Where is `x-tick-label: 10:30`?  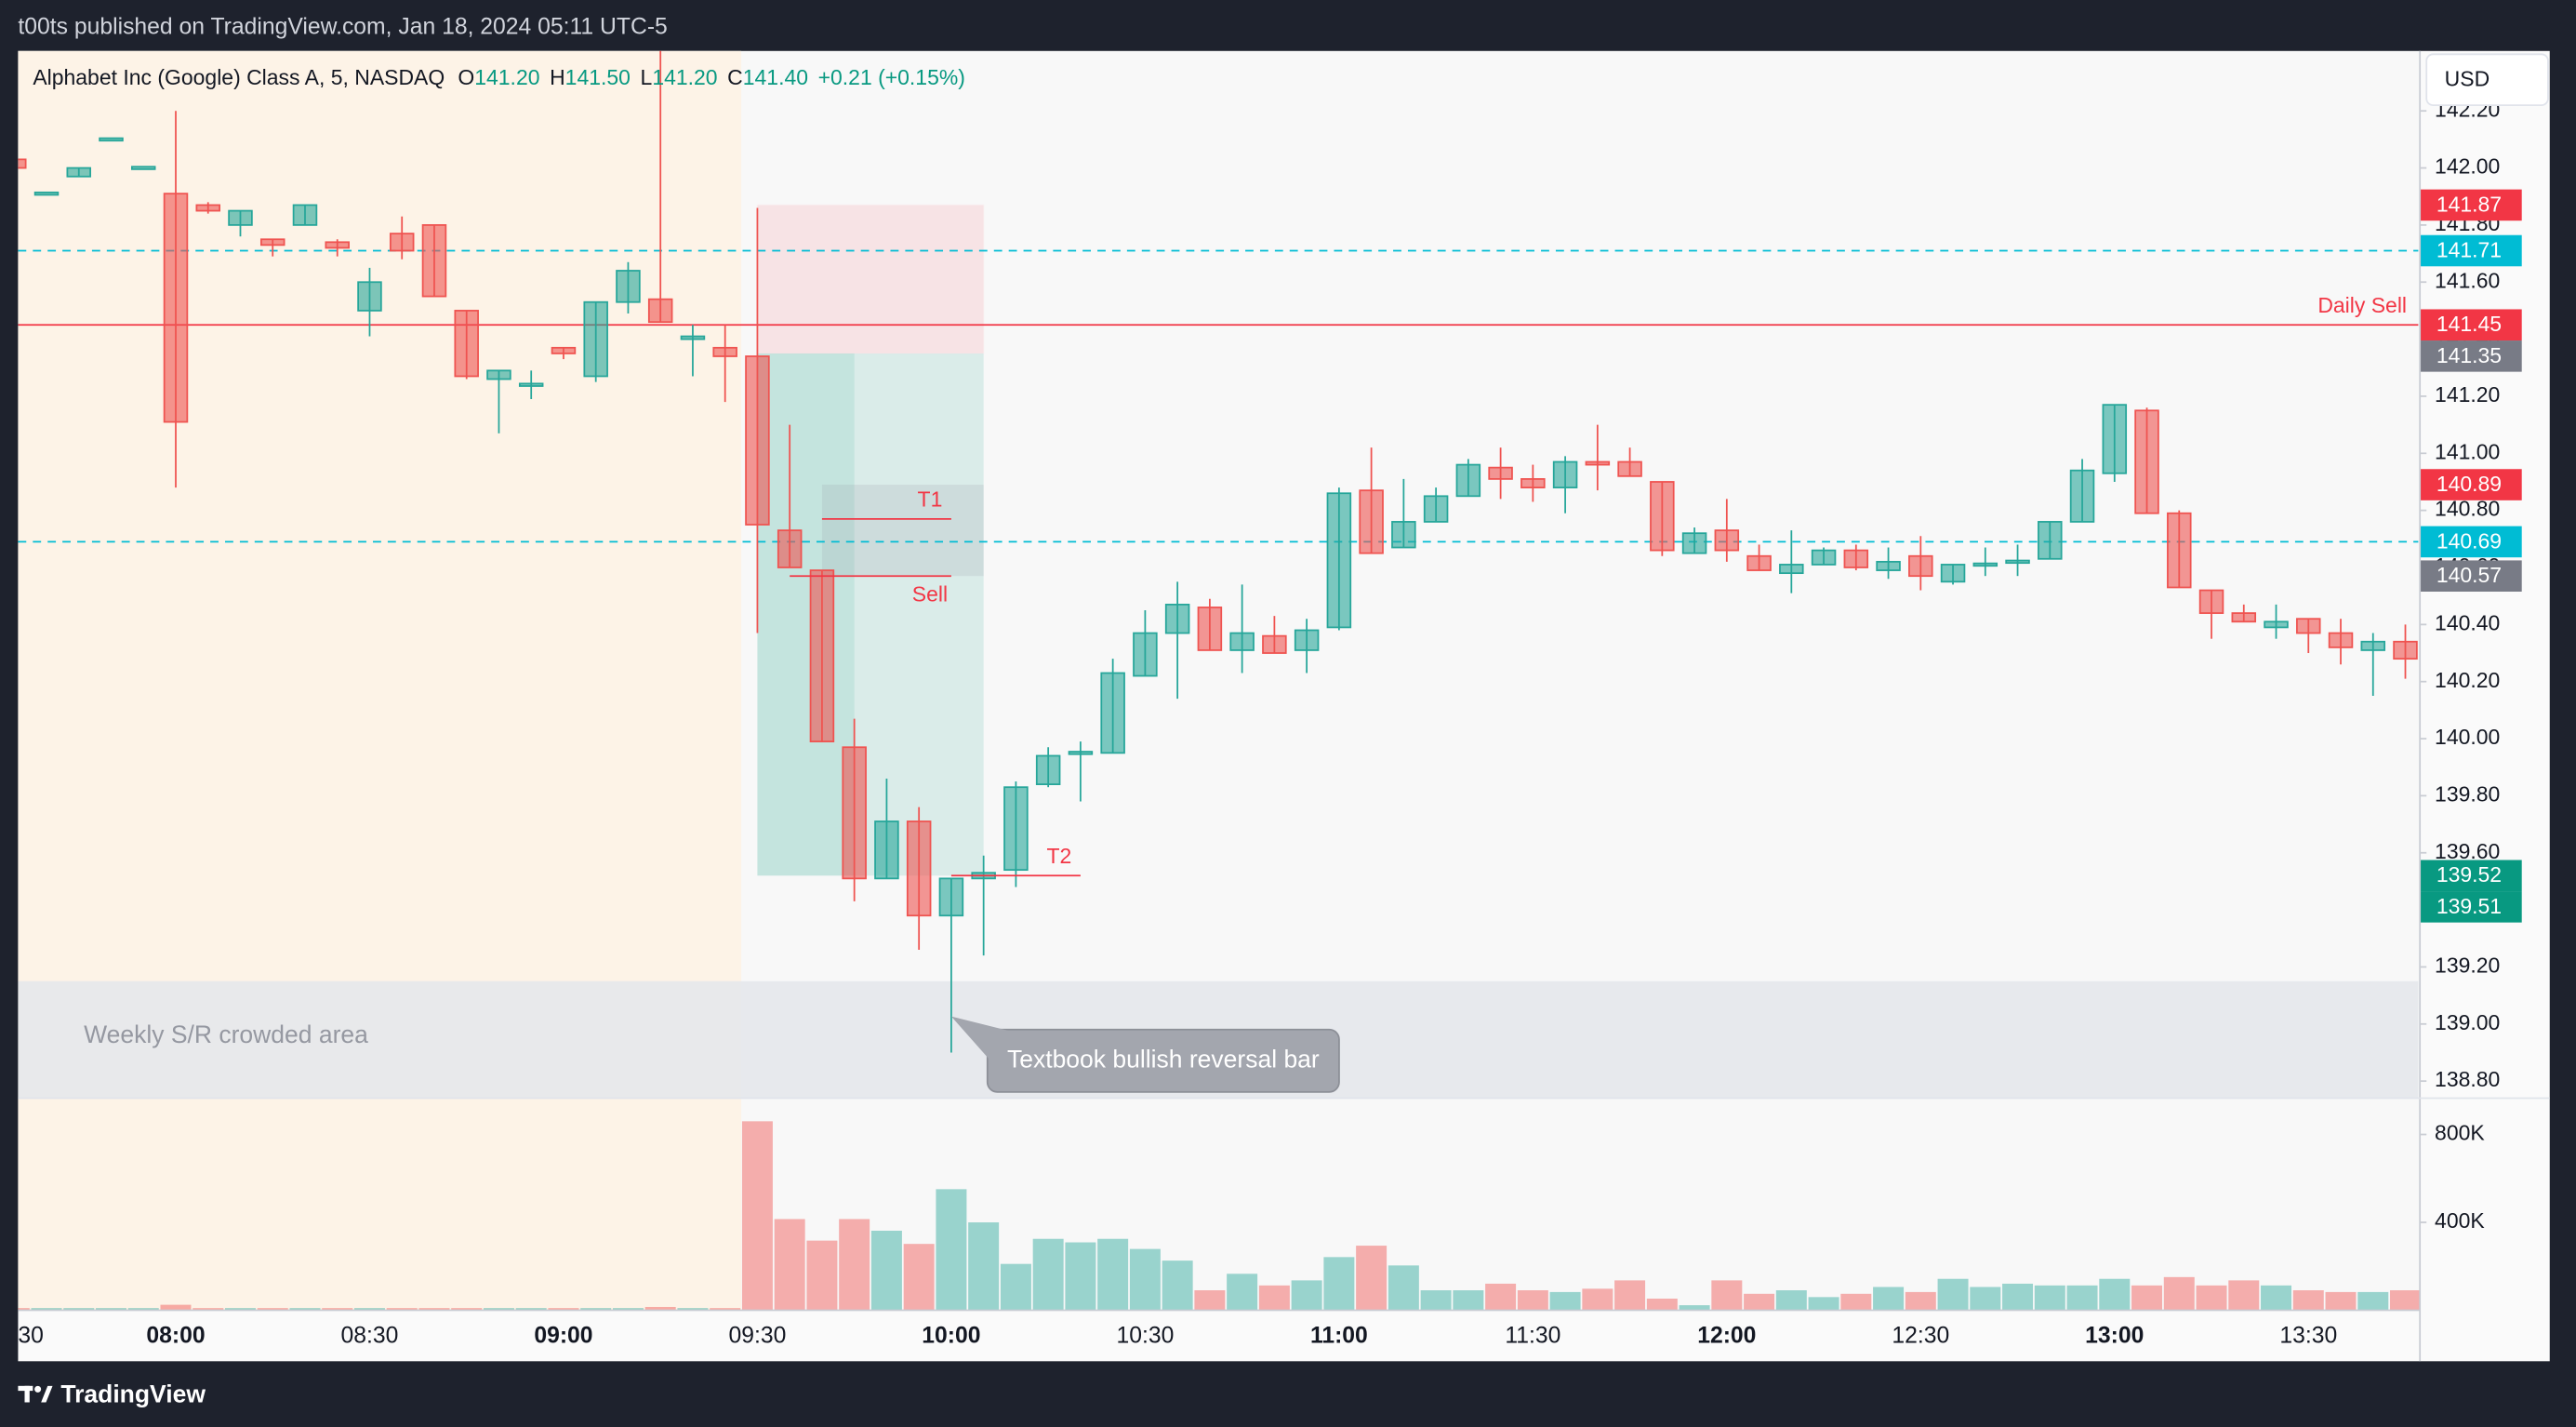 x-tick-label: 10:30 is located at coordinates (1145, 1335).